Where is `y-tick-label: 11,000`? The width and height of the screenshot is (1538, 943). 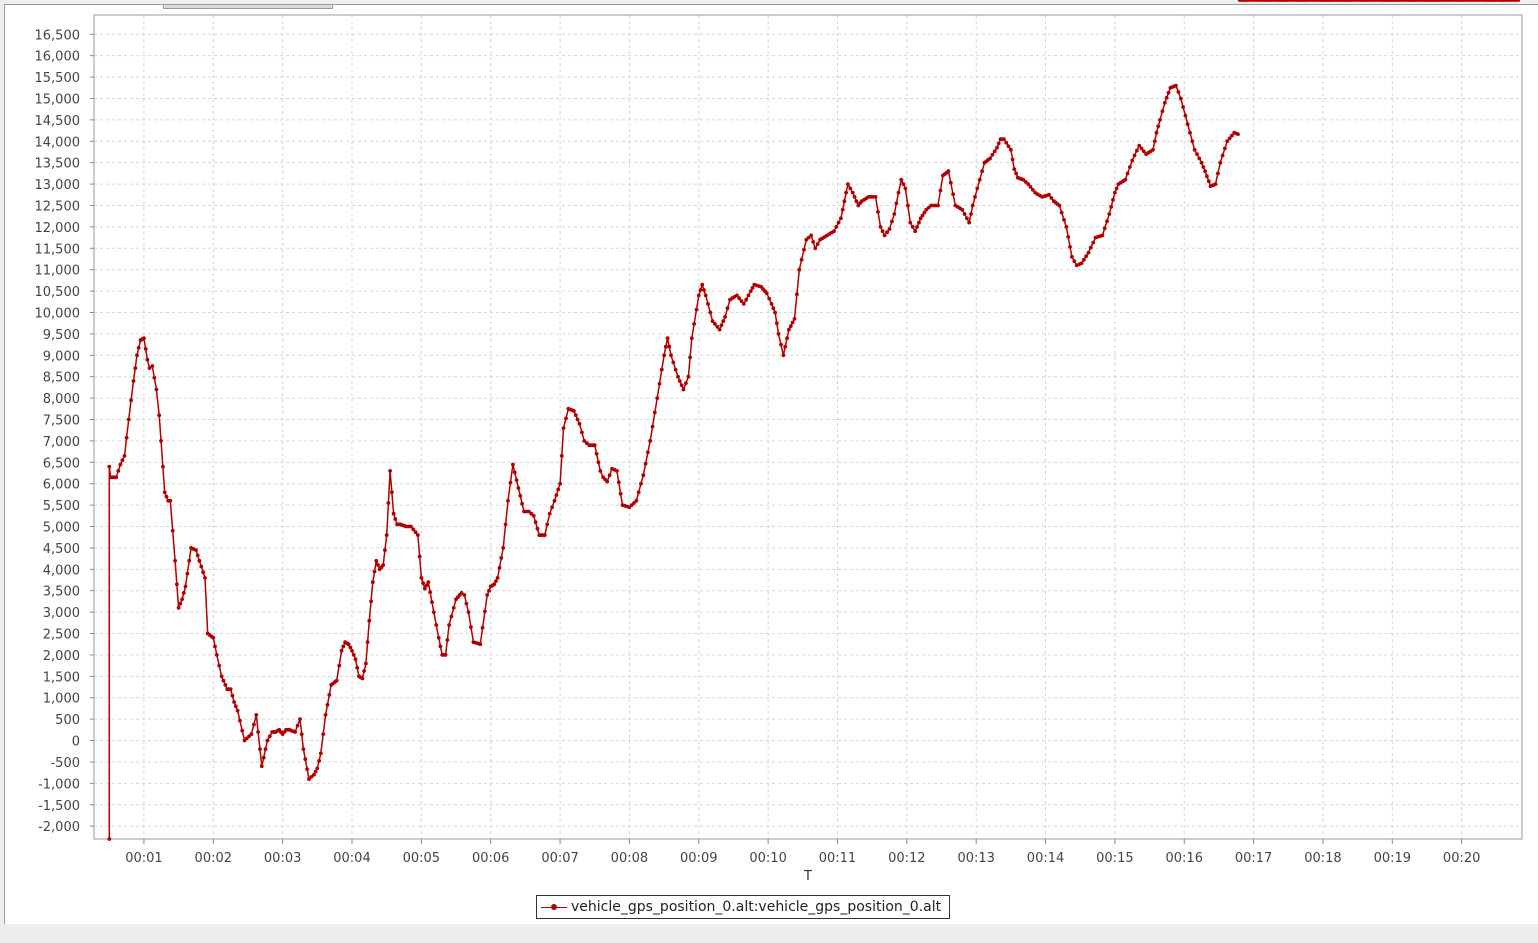 y-tick-label: 11,000 is located at coordinates (58, 271).